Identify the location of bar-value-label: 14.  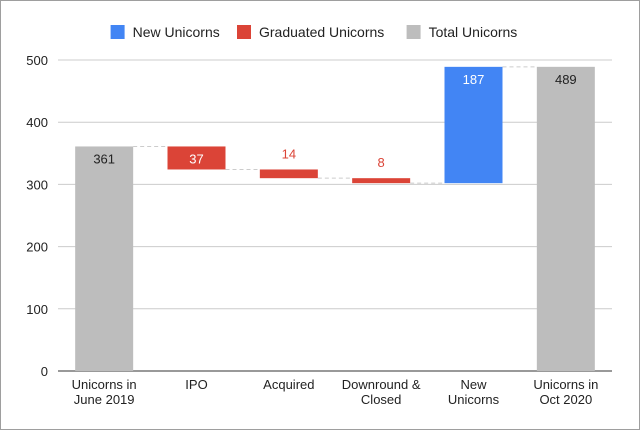
(289, 153).